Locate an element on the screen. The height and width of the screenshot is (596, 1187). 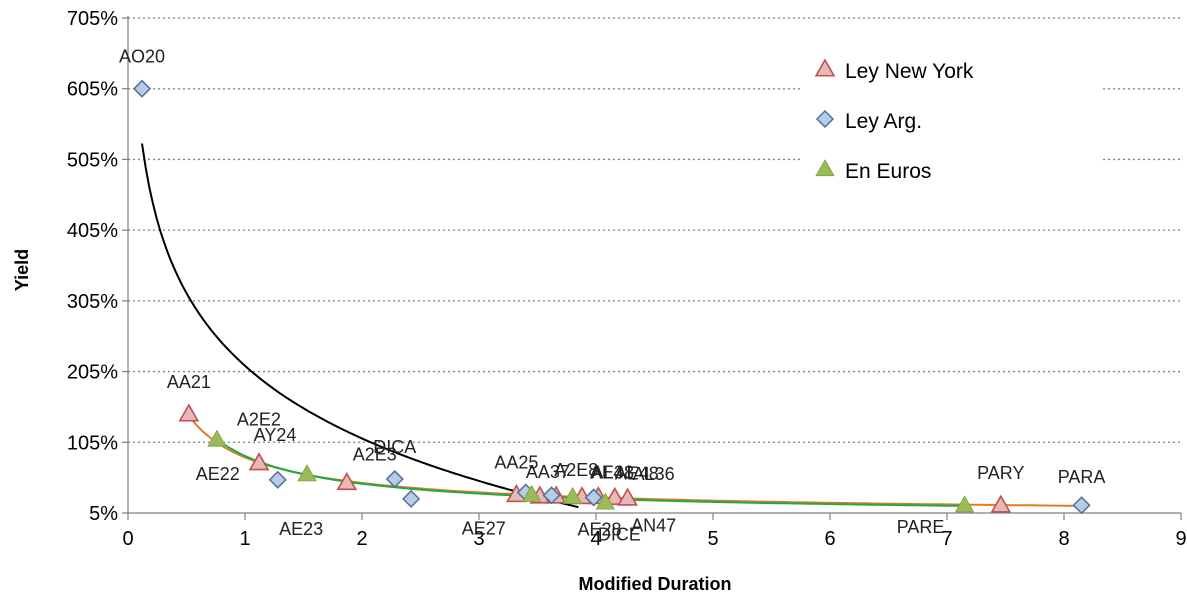
point-label: AL41 is located at coordinates (612, 473).